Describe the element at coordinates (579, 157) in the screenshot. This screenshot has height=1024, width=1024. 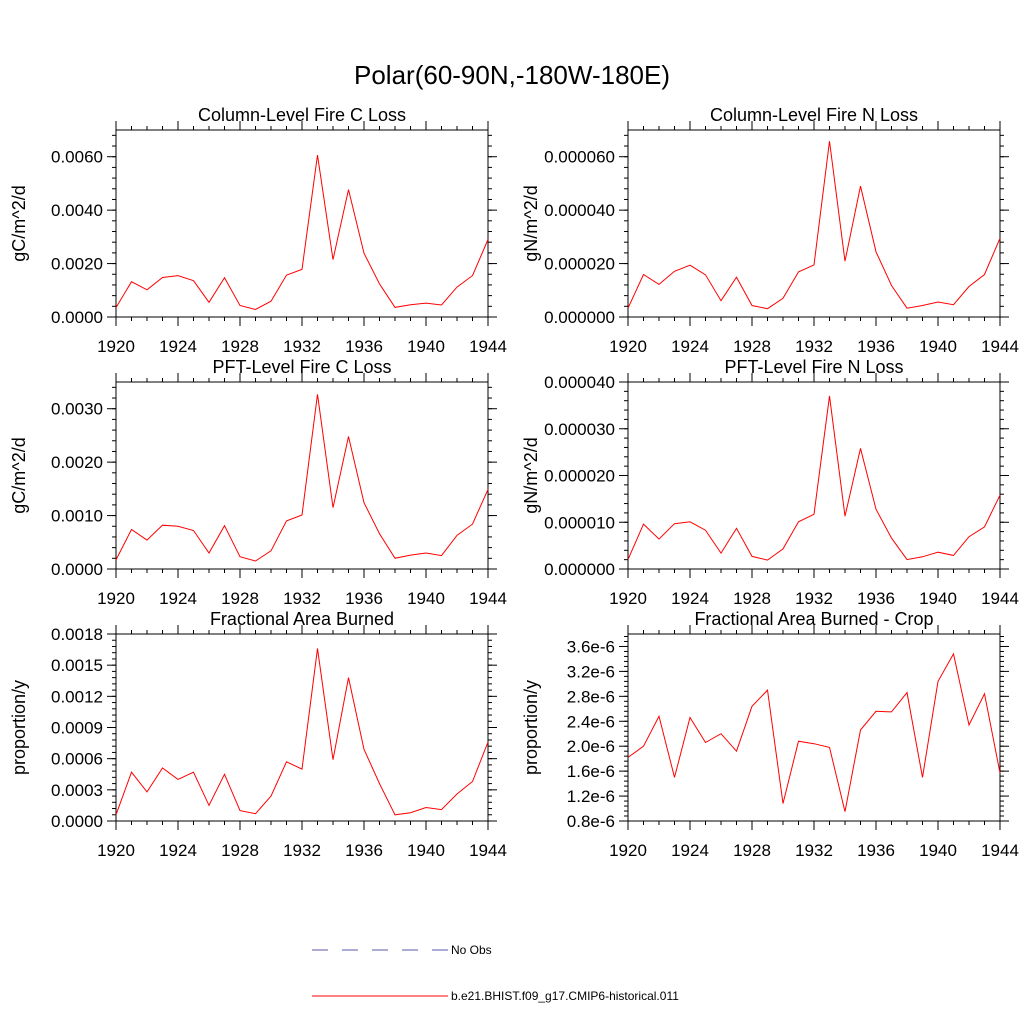
I see `y-tick-label: 0.000060` at that location.